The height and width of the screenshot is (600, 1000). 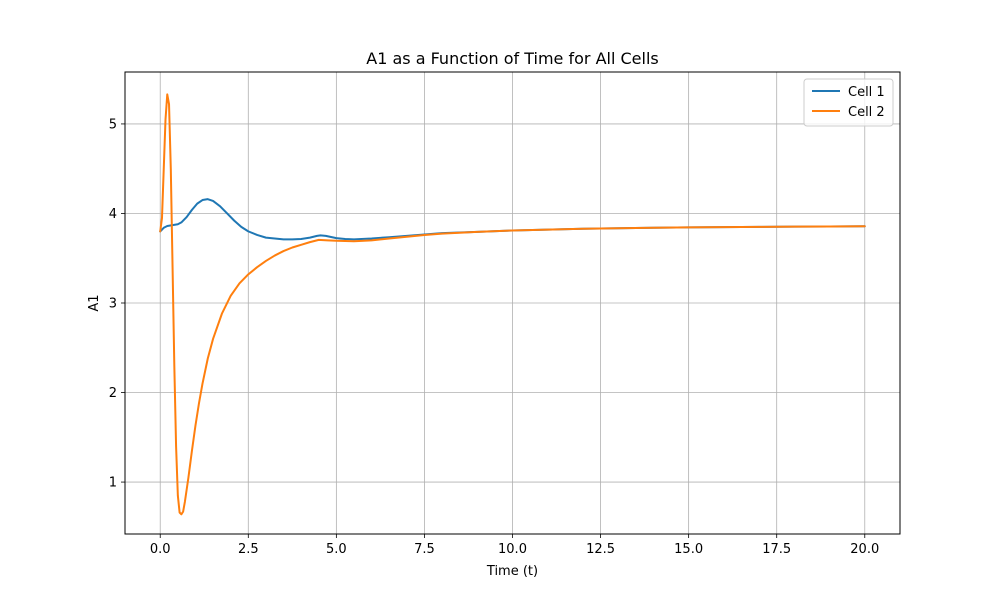 I want to click on y-tick-label: 5, so click(x=113, y=124).